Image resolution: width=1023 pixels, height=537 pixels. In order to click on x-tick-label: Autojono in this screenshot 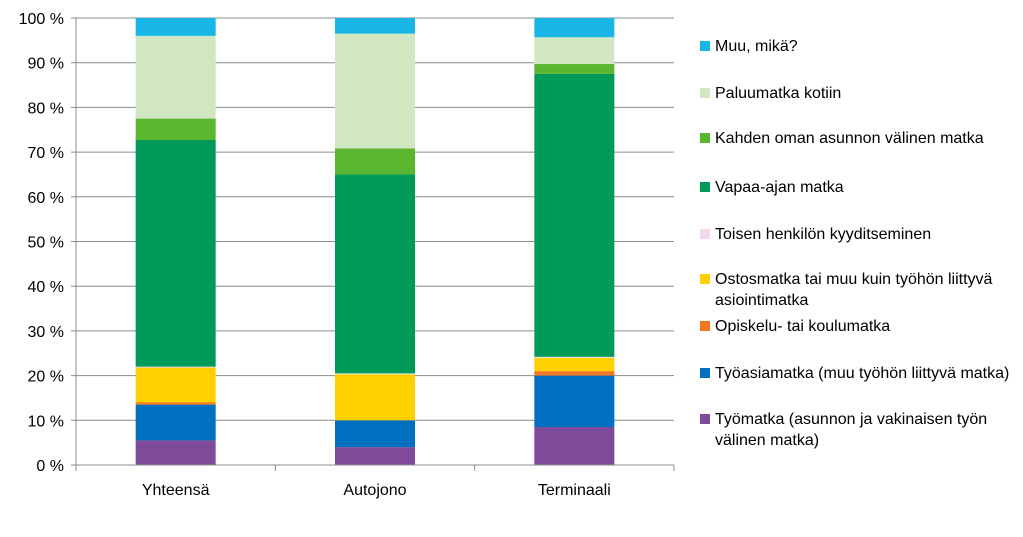, I will do `click(374, 490)`.